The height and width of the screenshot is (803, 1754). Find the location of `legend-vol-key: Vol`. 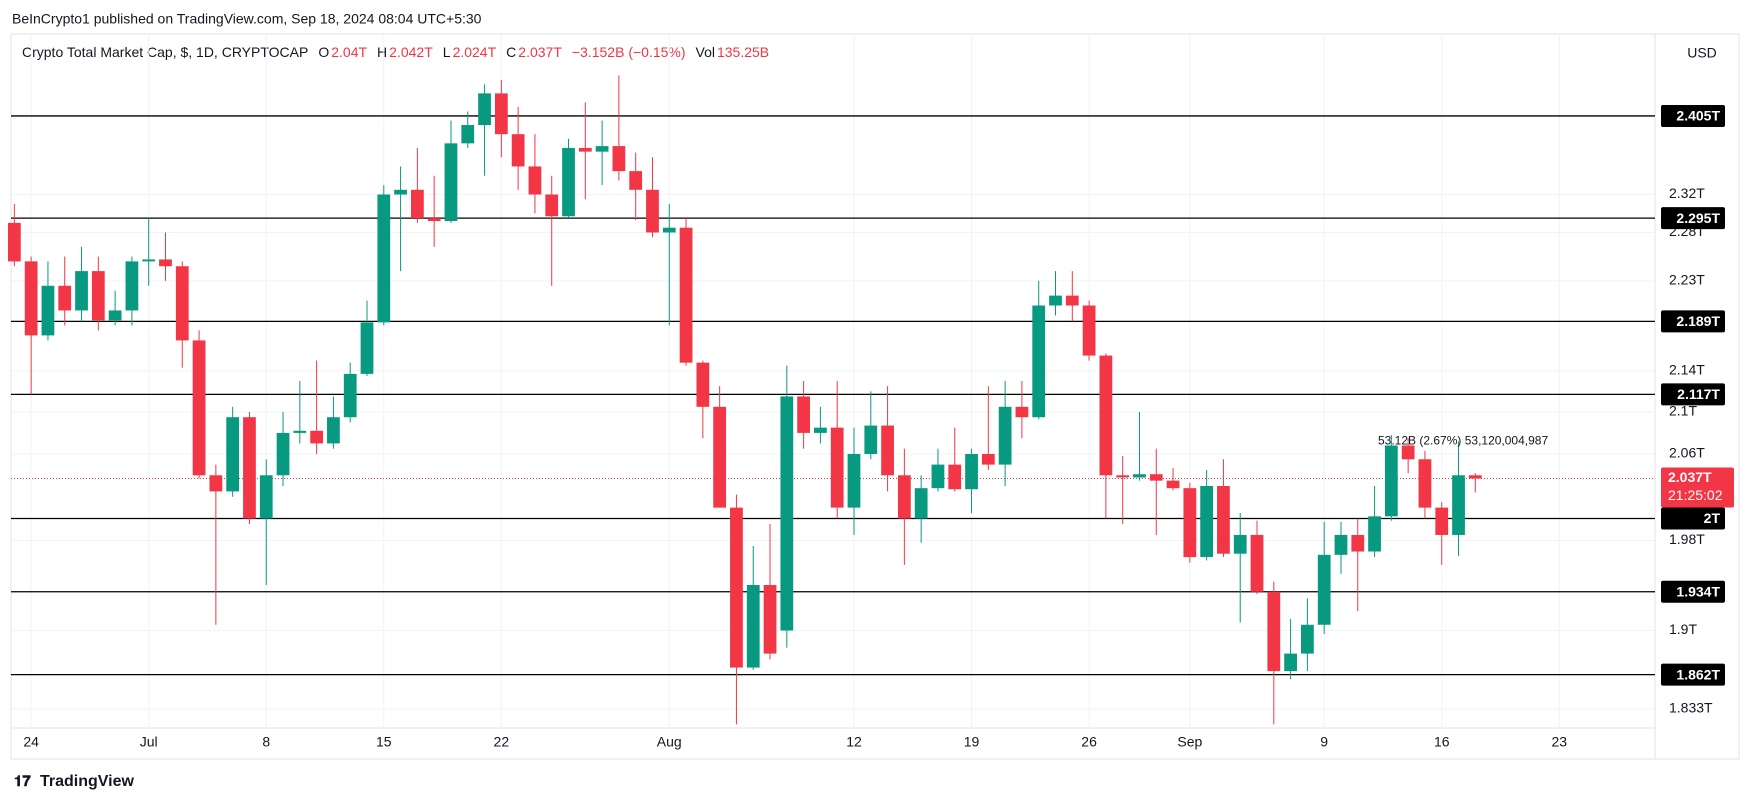

legend-vol-key: Vol is located at coordinates (705, 52).